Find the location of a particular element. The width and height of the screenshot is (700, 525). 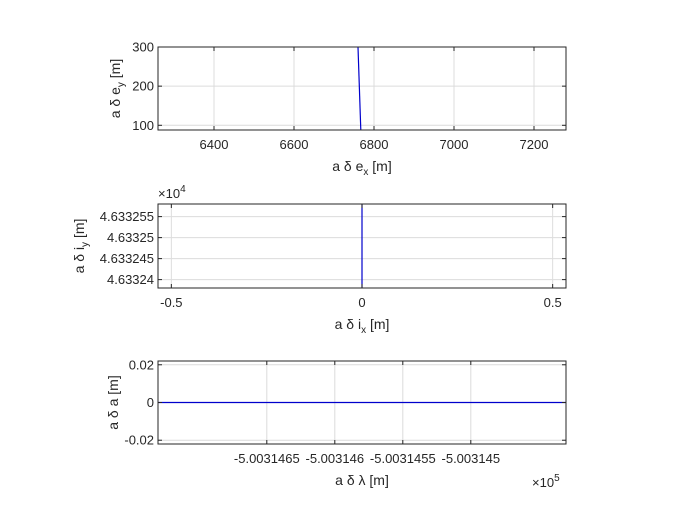

y-tick-label: 200 is located at coordinates (143, 86).